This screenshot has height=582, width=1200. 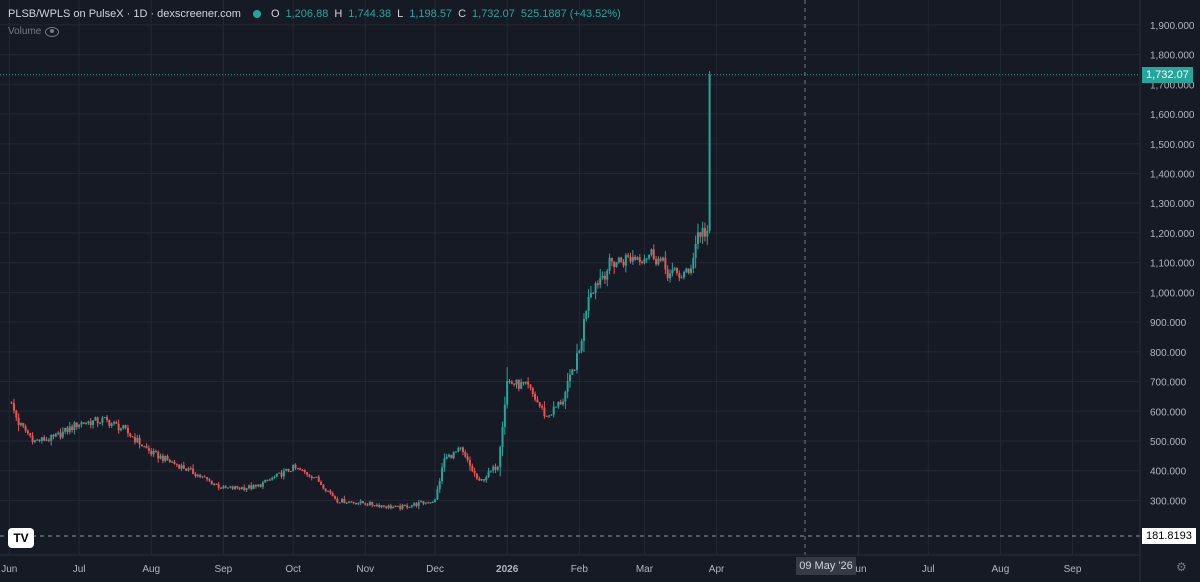 I want to click on volume-label: Volume, so click(x=25, y=31).